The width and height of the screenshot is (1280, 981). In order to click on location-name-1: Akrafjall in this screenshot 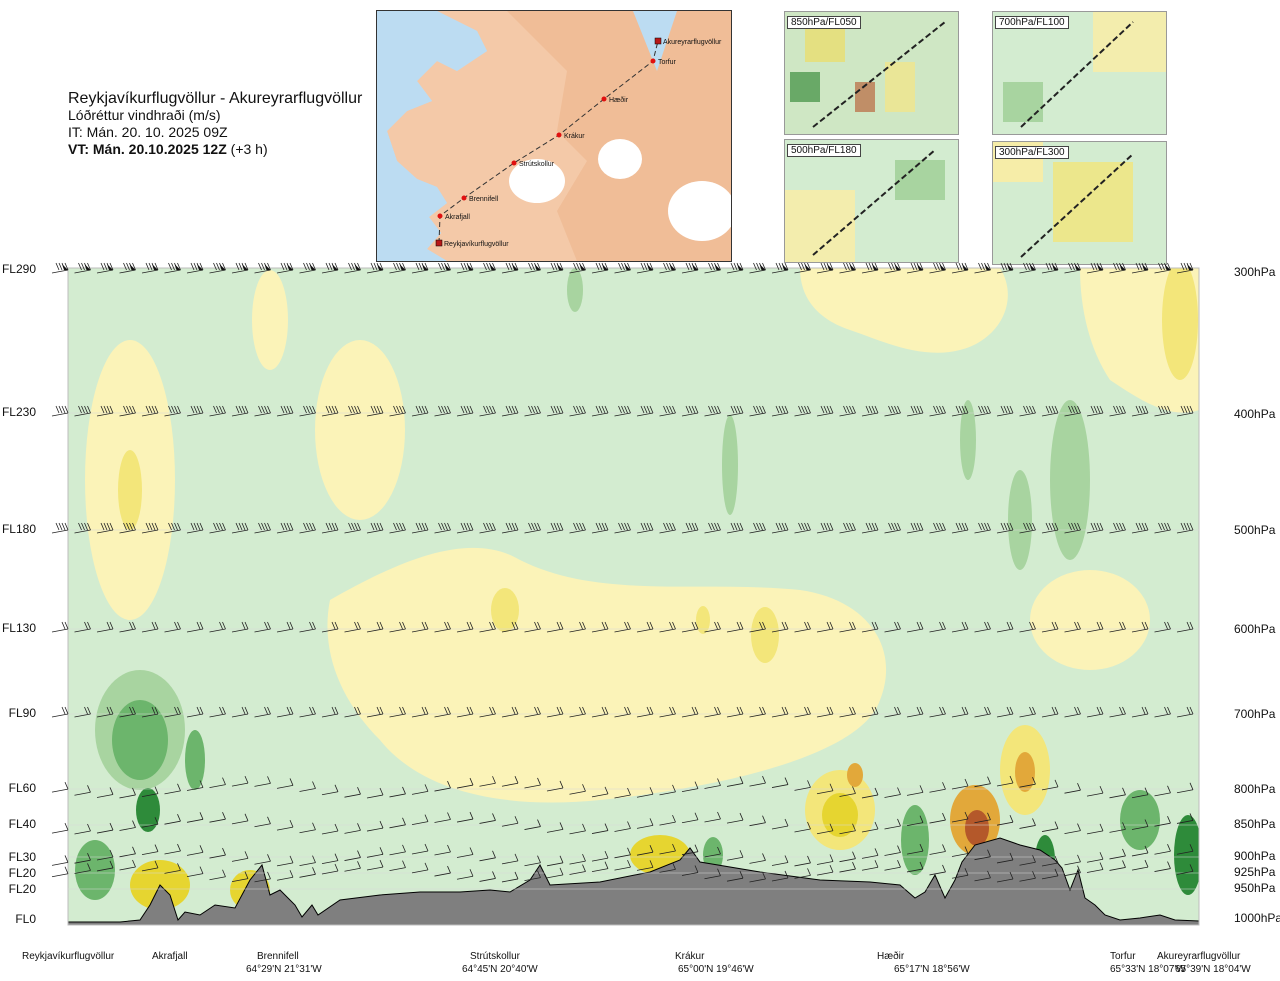, I will do `click(170, 956)`.